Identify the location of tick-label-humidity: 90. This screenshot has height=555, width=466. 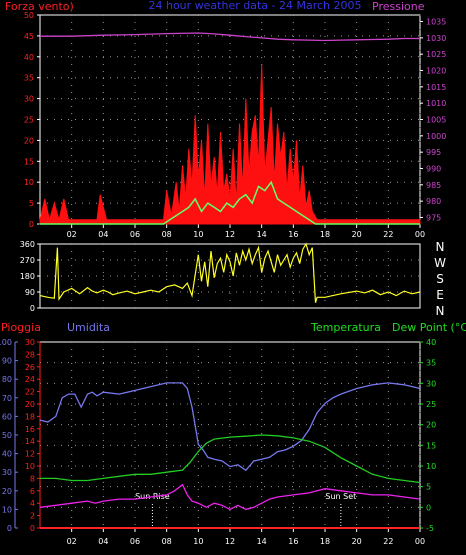
(7, 361).